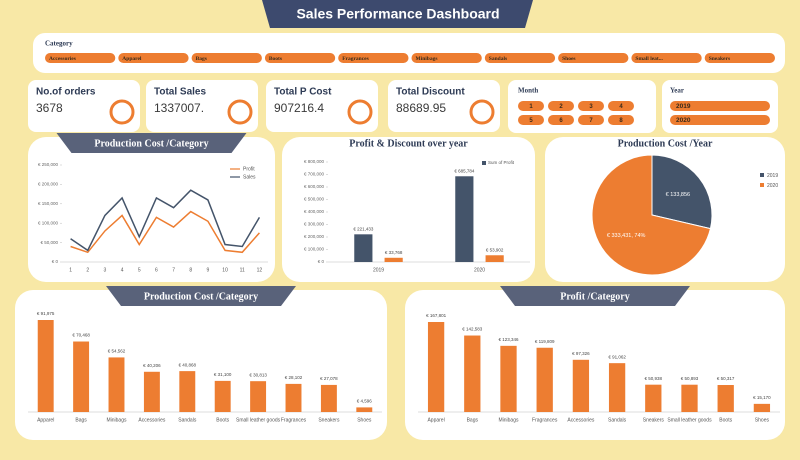 The image size is (800, 460). I want to click on x-tick-label: Accessories, so click(151, 420).